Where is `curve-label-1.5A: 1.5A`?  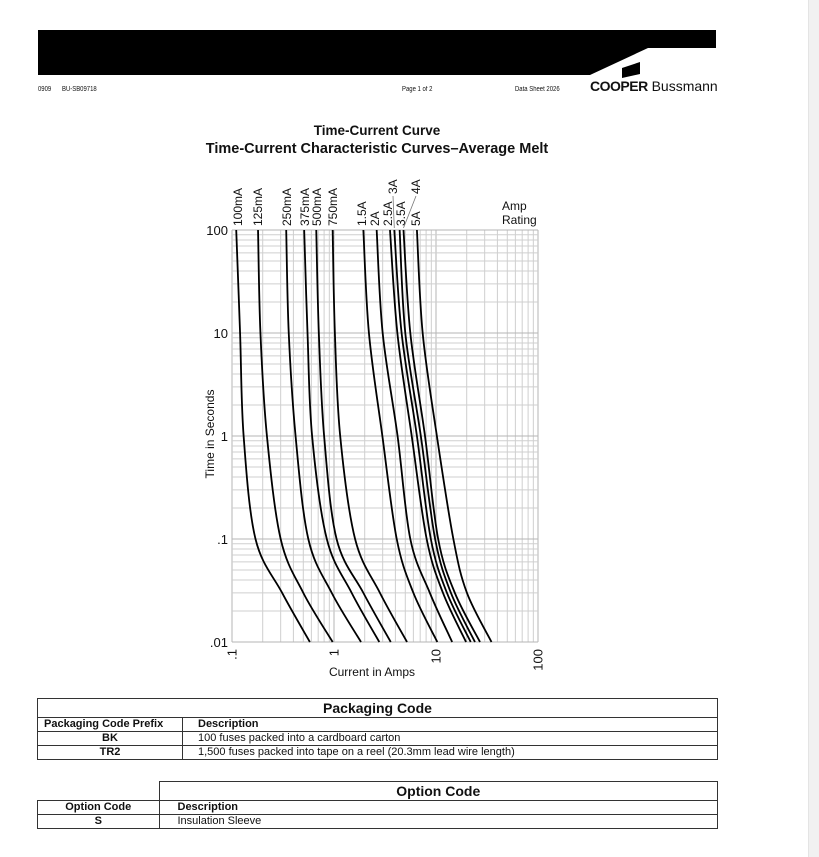 curve-label-1.5A: 1.5A is located at coordinates (362, 213).